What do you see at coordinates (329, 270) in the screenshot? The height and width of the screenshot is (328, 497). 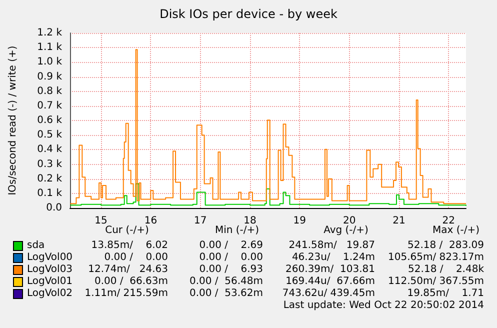 I see `text: 260.39m/ 103.81` at bounding box center [329, 270].